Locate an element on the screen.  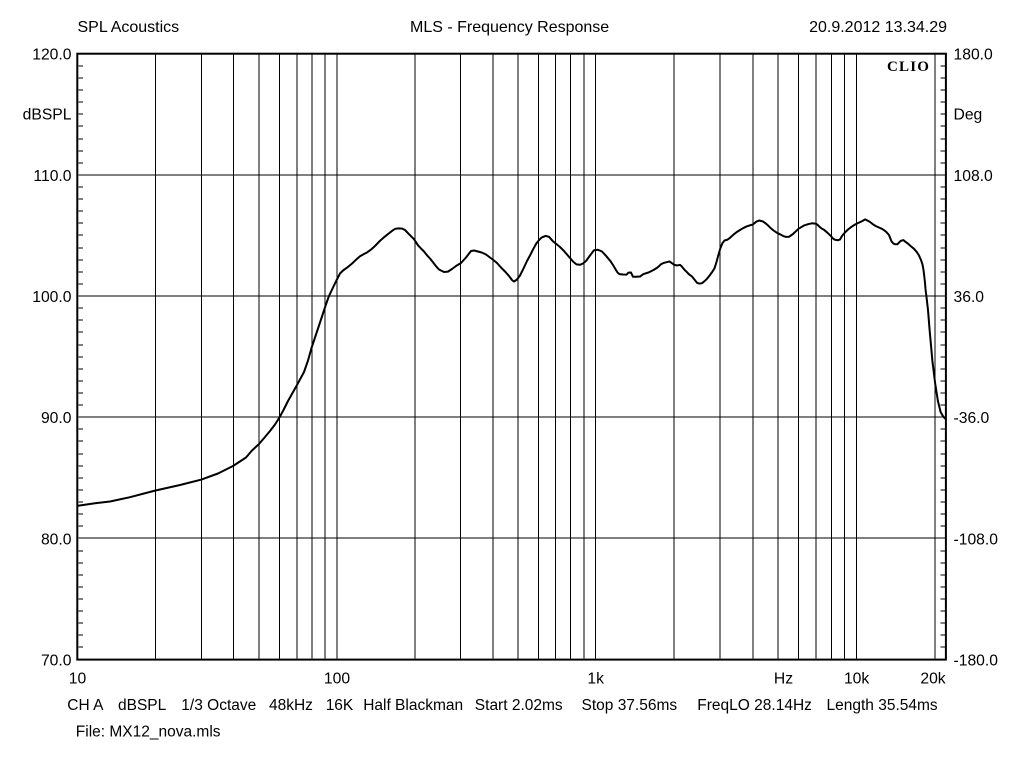
svg-text: 120.0 is located at coordinates (52, 55).